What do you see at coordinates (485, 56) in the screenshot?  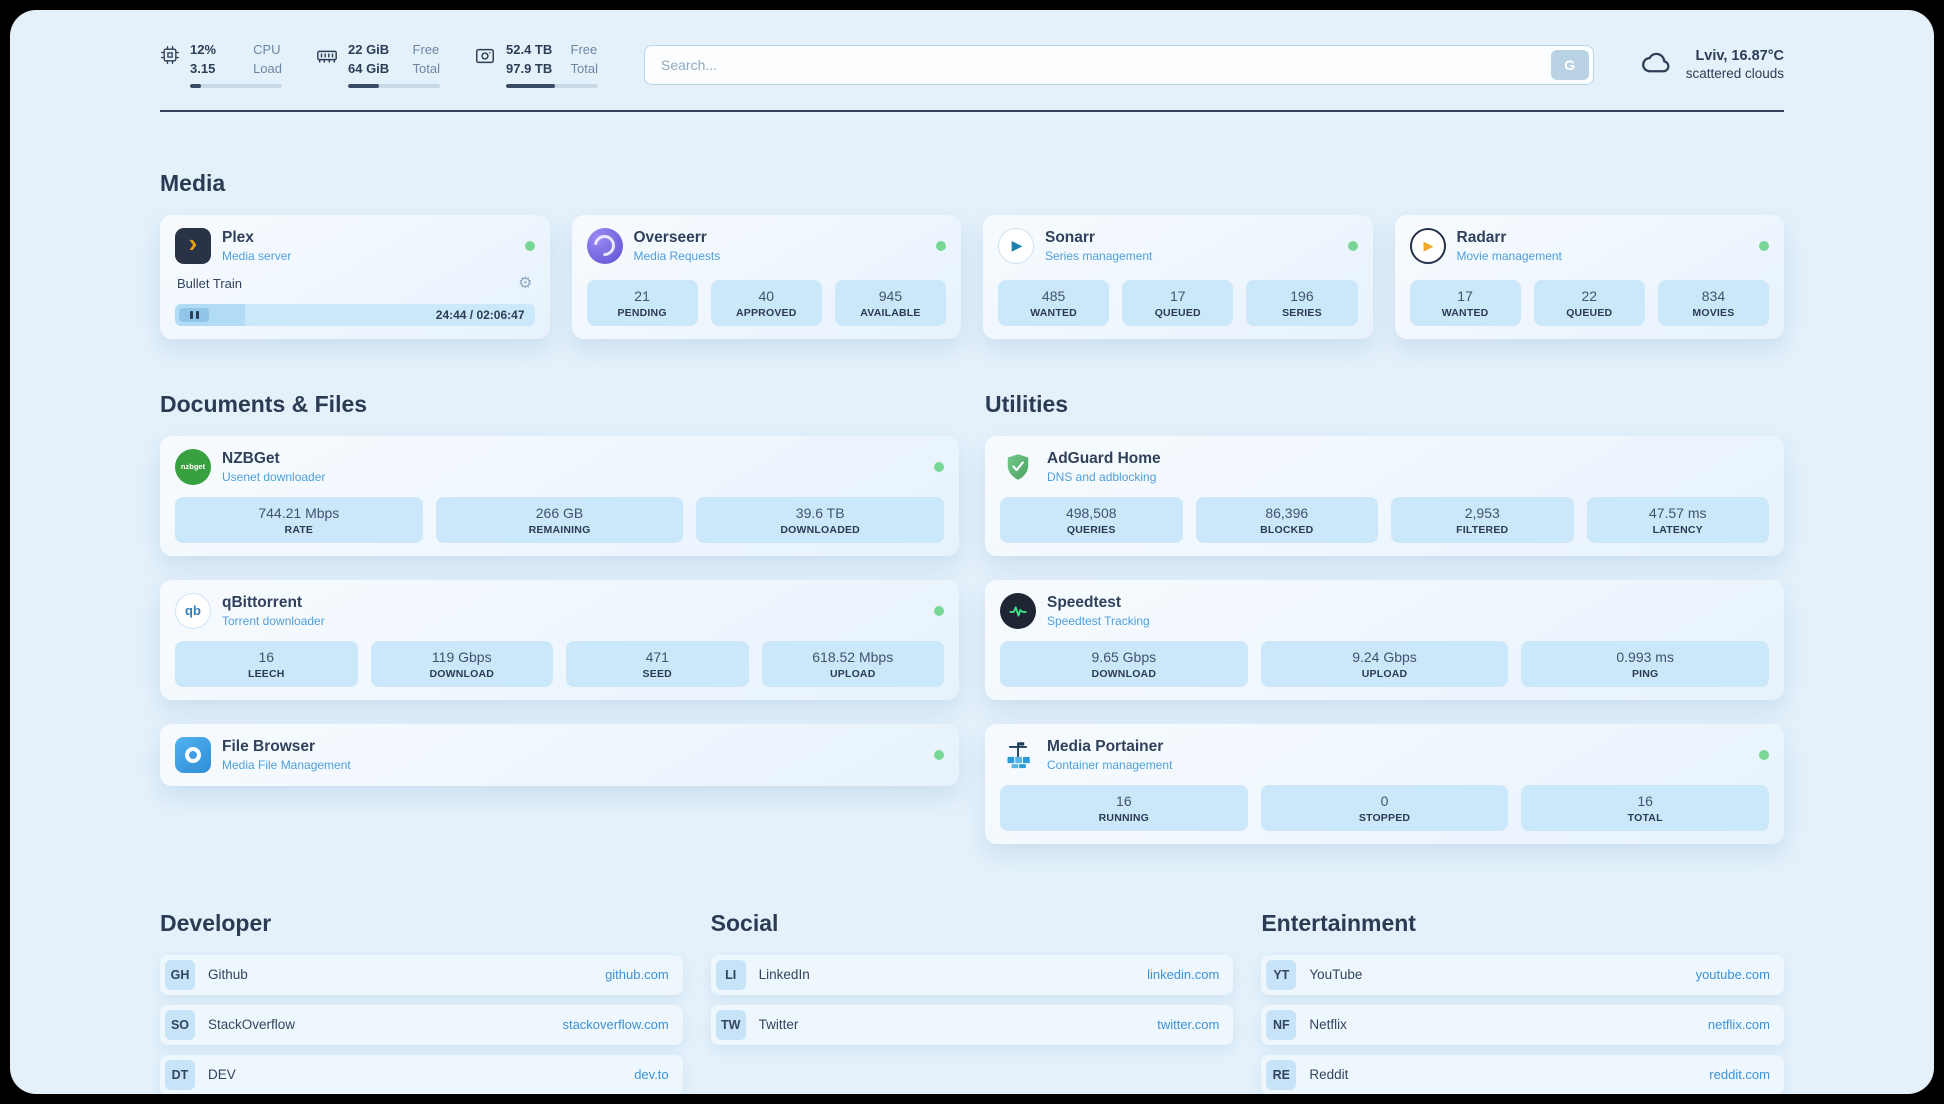 I see `disk-icon` at bounding box center [485, 56].